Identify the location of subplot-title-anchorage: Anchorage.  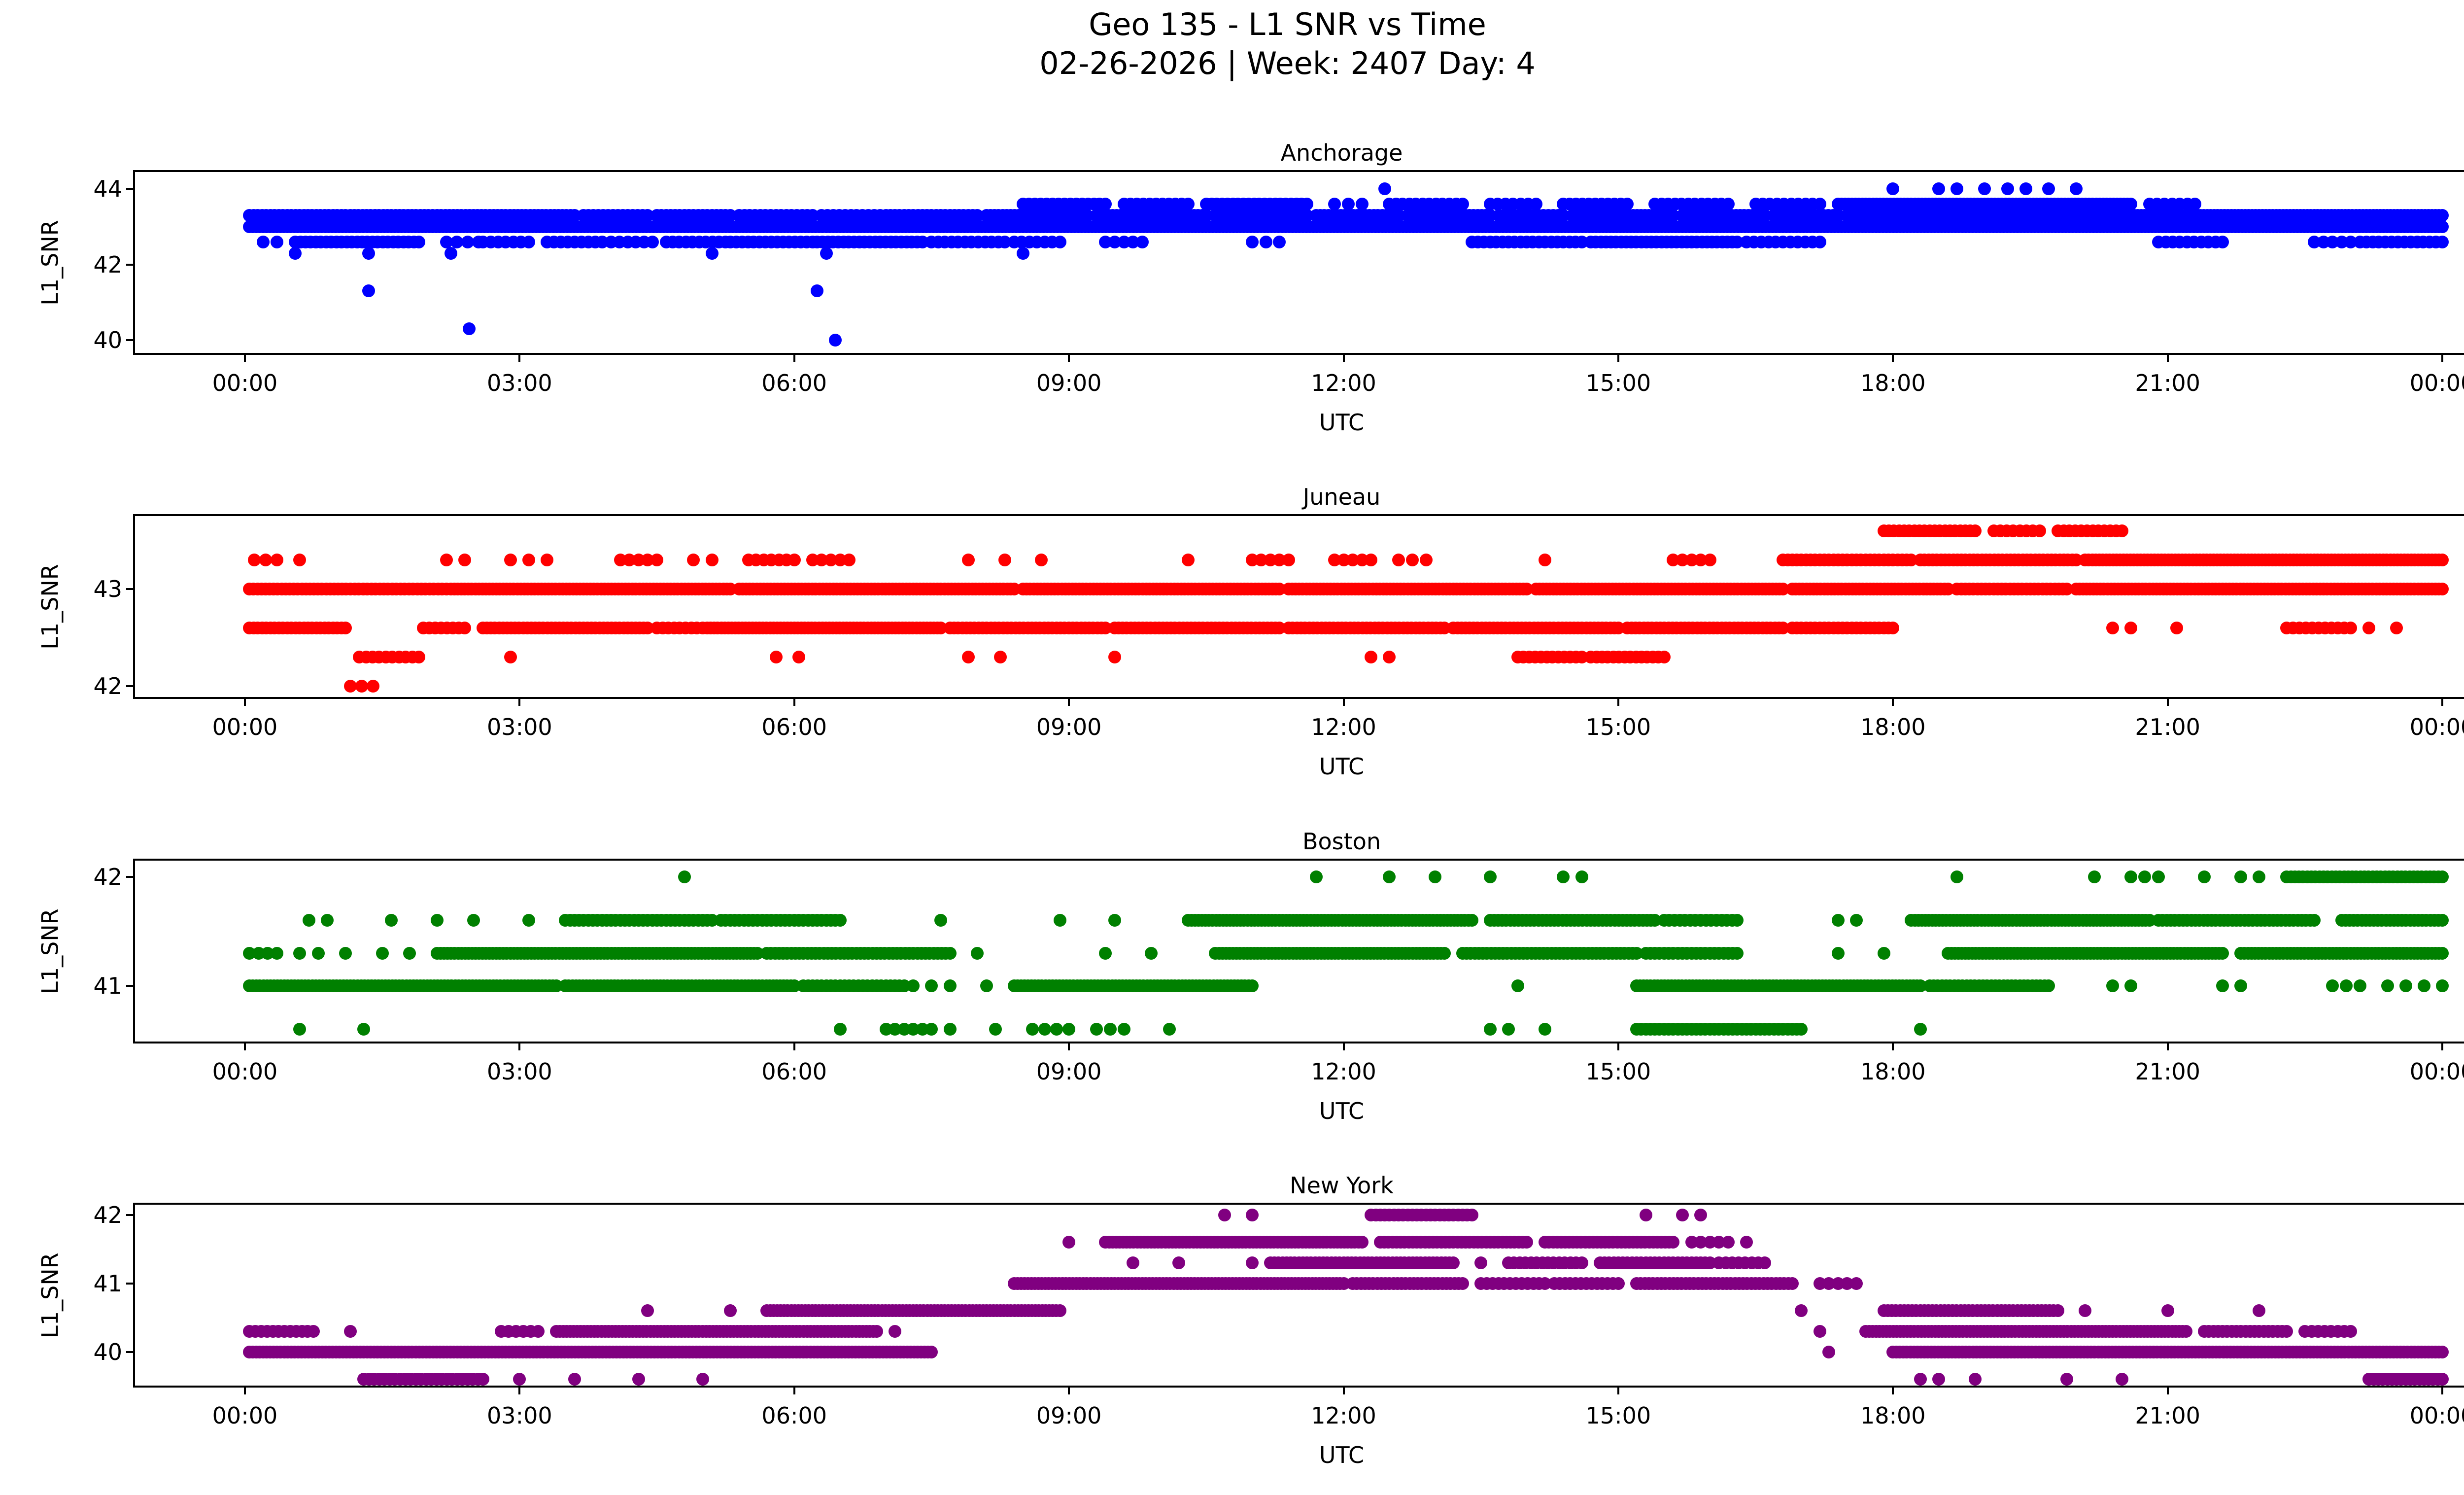
(1341, 152).